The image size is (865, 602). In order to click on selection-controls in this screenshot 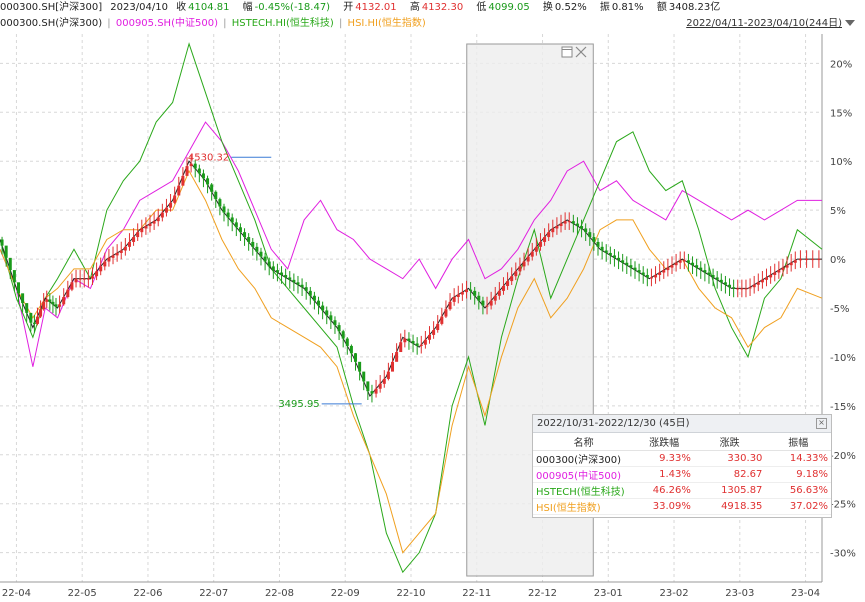, I will do `click(574, 52)`.